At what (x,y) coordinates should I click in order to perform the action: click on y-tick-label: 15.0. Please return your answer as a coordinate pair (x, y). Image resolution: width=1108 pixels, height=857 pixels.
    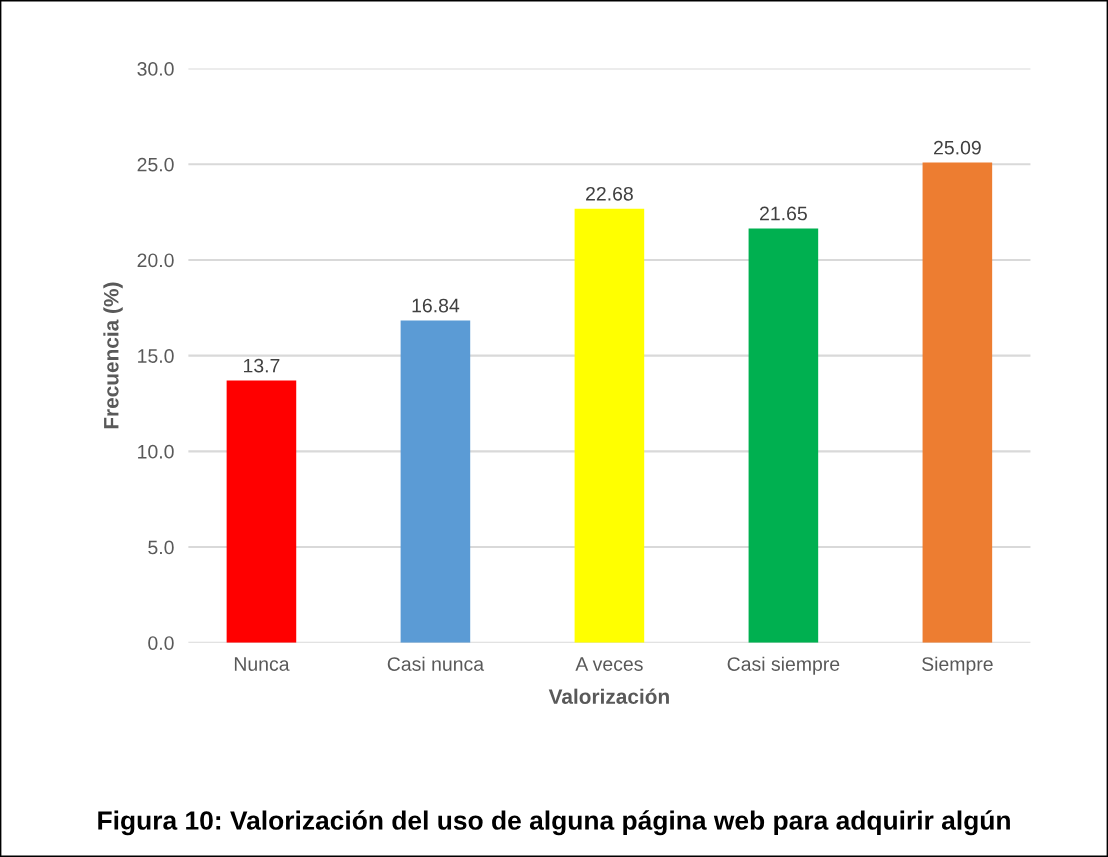
    Looking at the image, I should click on (156, 356).